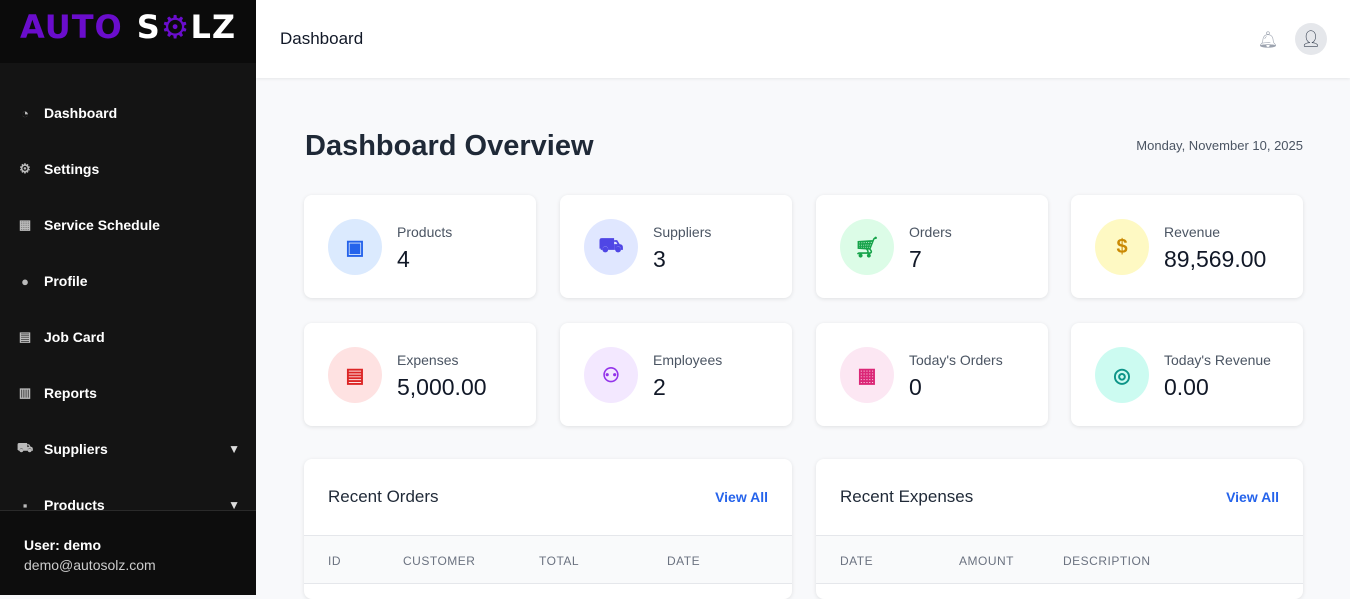 The width and height of the screenshot is (1350, 599). I want to click on view-all-expenses-link: View All, so click(1252, 497).